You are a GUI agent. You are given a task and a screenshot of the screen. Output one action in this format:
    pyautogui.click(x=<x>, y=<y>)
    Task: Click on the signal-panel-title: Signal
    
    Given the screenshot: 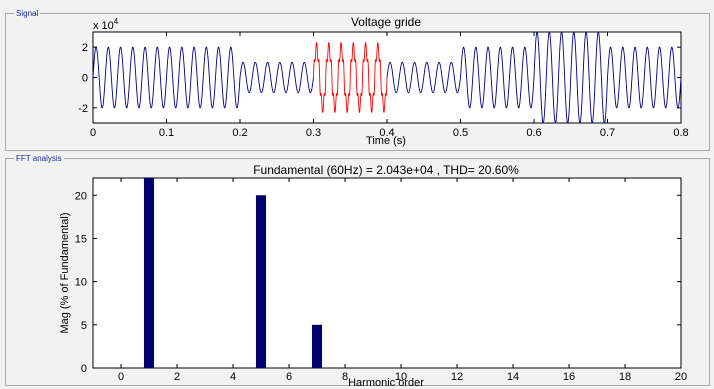 What is the action you would take?
    pyautogui.click(x=27, y=13)
    